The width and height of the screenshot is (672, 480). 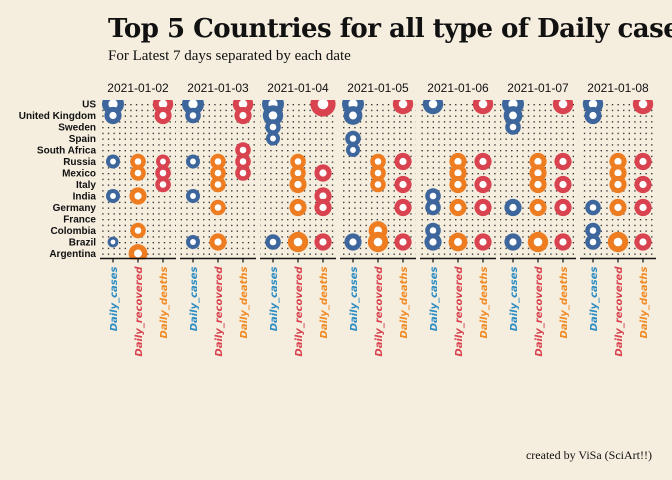 I want to click on strip-label: 2021-01-06, so click(x=458, y=88).